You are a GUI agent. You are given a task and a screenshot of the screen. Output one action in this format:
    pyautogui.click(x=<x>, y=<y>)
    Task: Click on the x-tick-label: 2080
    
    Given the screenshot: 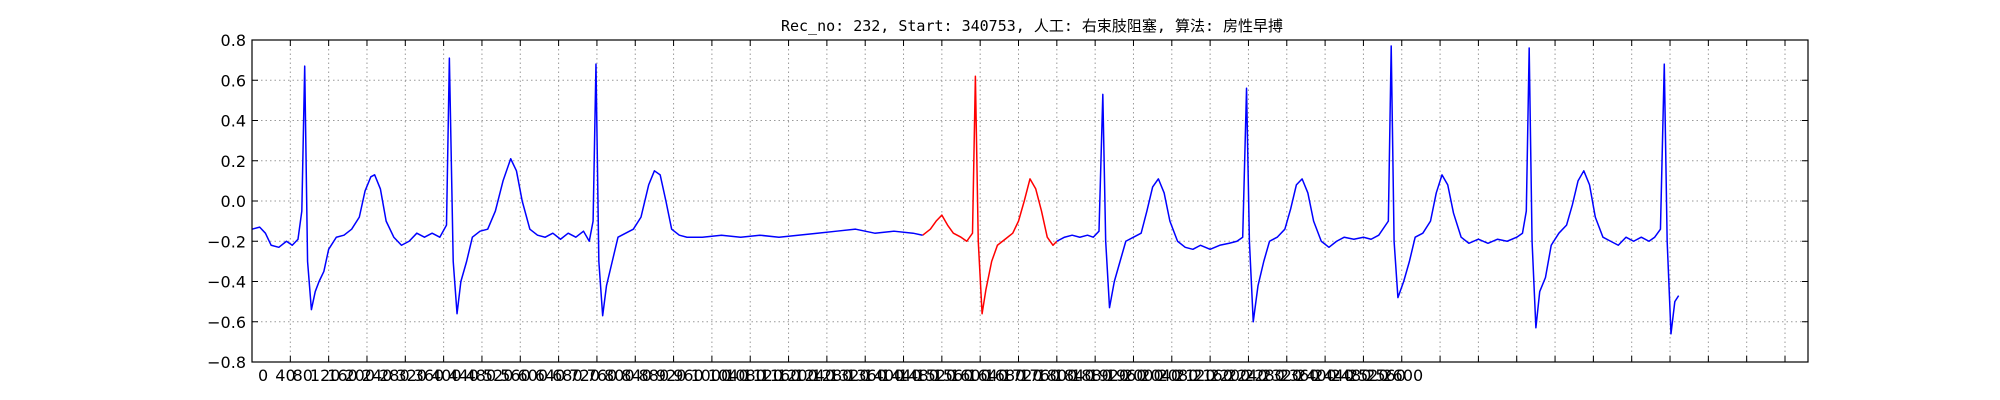 What is the action you would take?
    pyautogui.click(x=1178, y=375)
    